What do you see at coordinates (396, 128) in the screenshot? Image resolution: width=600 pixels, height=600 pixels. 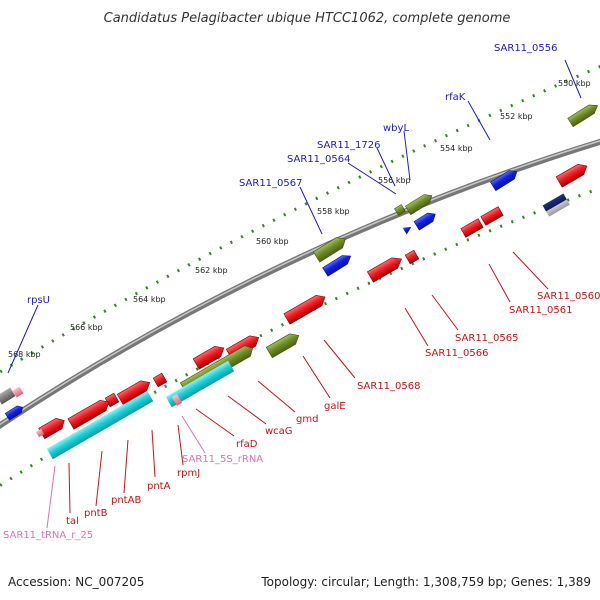 I see `label-wbyL: wbyL` at bounding box center [396, 128].